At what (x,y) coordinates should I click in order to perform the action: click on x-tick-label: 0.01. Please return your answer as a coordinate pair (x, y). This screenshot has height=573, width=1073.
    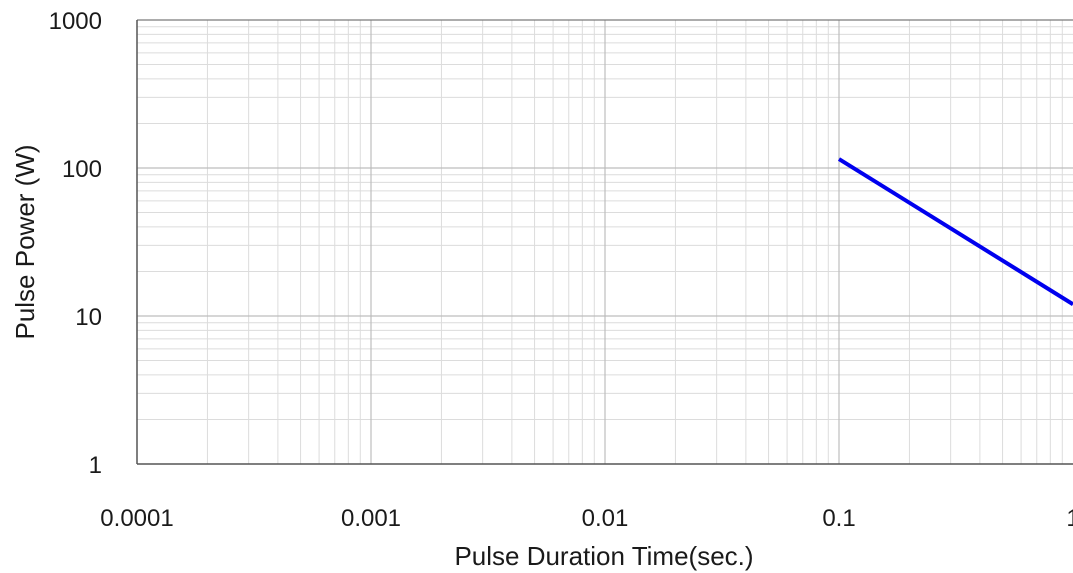
    Looking at the image, I should click on (605, 518).